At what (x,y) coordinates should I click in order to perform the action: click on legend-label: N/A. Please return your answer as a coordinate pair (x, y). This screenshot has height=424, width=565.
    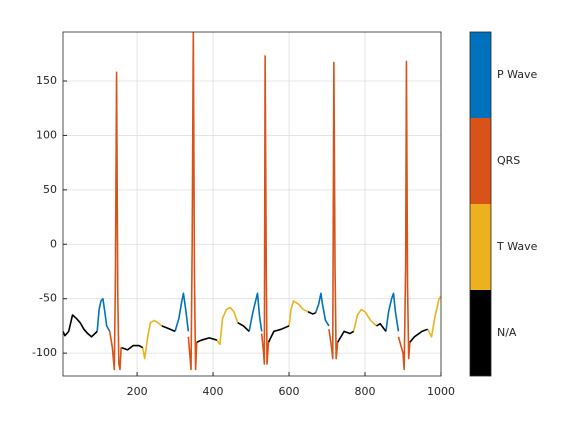
    Looking at the image, I should click on (507, 332).